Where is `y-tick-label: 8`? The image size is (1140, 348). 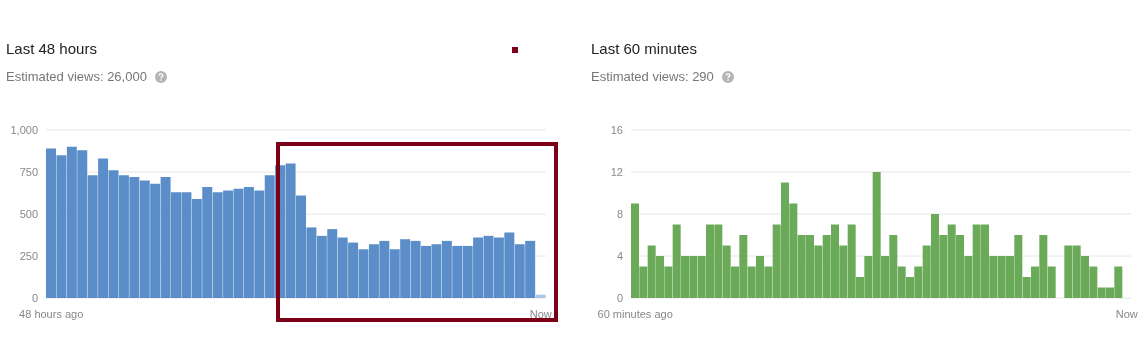 y-tick-label: 8 is located at coordinates (619, 213).